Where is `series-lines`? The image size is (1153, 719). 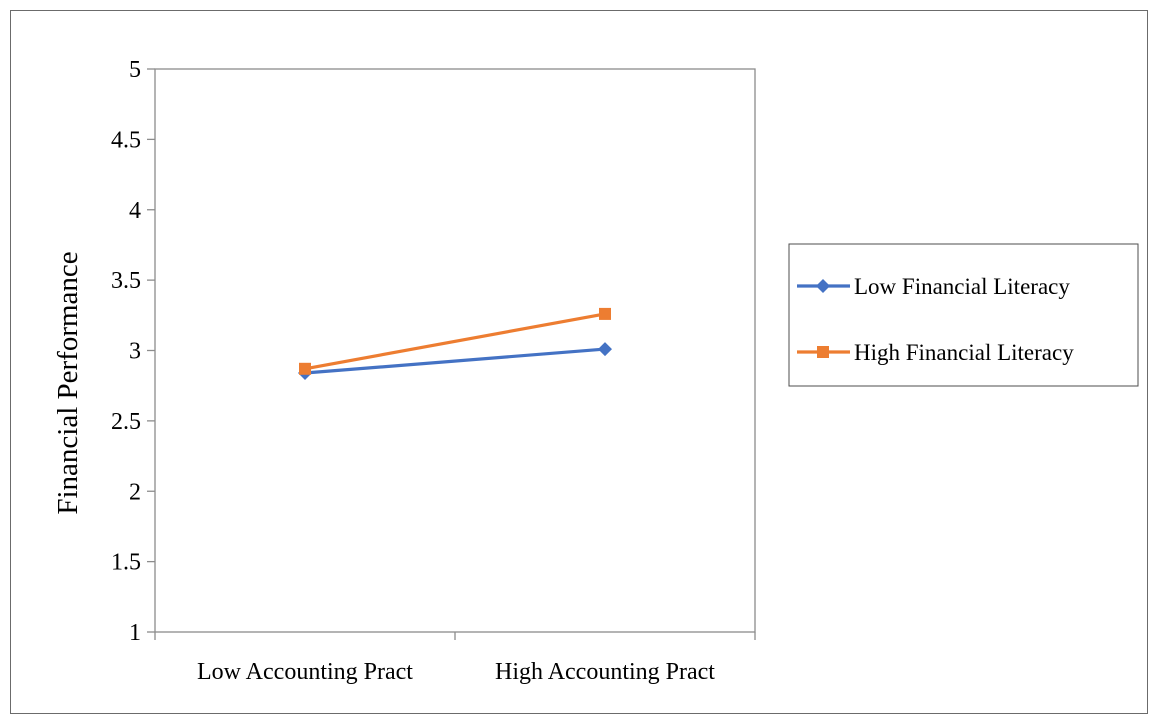
series-lines is located at coordinates (455, 343).